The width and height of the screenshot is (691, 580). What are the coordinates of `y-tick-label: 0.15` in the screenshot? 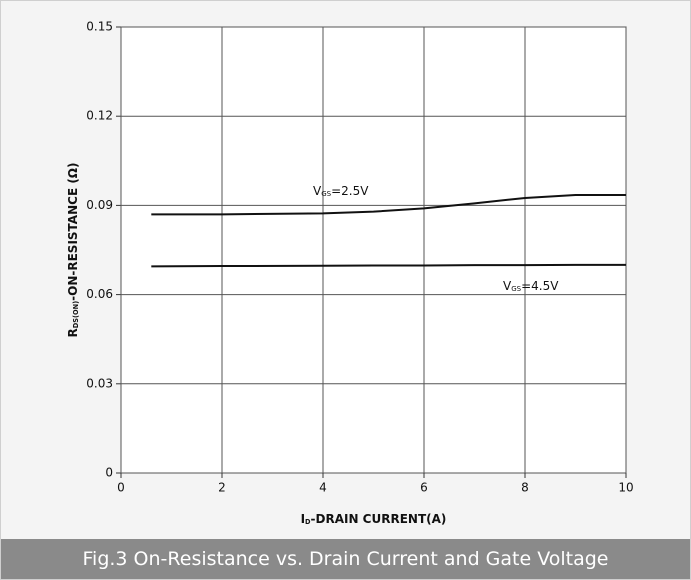 It's located at (99, 27).